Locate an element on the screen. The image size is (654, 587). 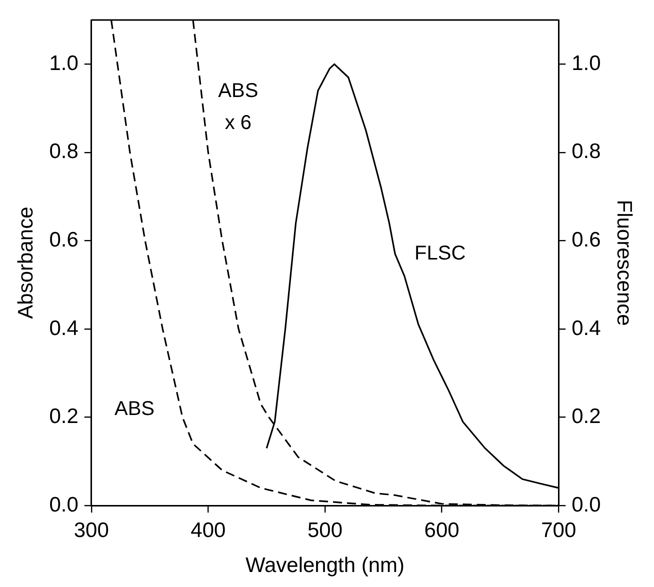
series-label: FLSC is located at coordinates (440, 253).